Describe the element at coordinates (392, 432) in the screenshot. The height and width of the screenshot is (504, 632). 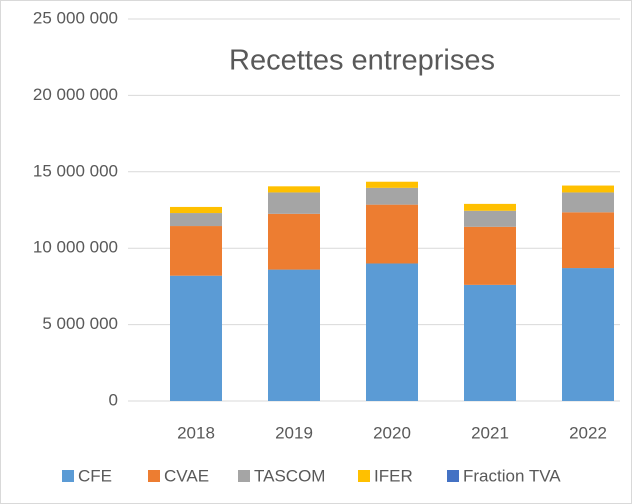
I see `x-tick-label: 2020` at that location.